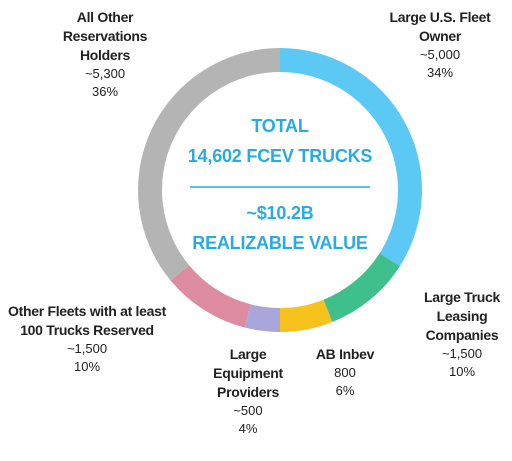 The image size is (512, 461). What do you see at coordinates (248, 428) in the screenshot?
I see `value-label: 4%` at bounding box center [248, 428].